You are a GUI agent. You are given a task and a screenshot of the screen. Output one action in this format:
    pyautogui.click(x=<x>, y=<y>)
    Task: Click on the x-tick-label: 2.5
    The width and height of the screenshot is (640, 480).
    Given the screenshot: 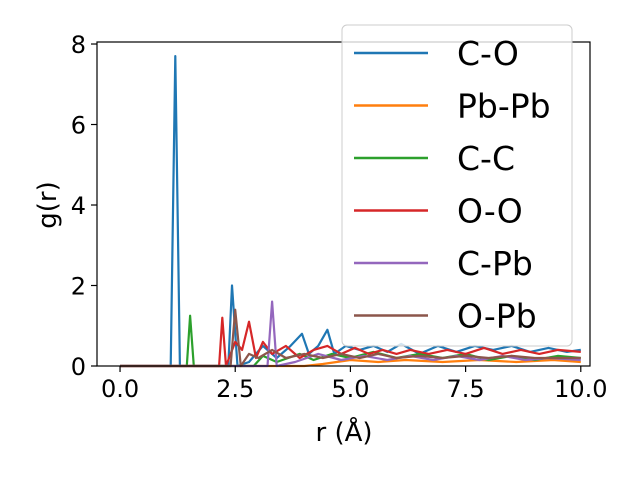 What is the action you would take?
    pyautogui.click(x=235, y=389)
    